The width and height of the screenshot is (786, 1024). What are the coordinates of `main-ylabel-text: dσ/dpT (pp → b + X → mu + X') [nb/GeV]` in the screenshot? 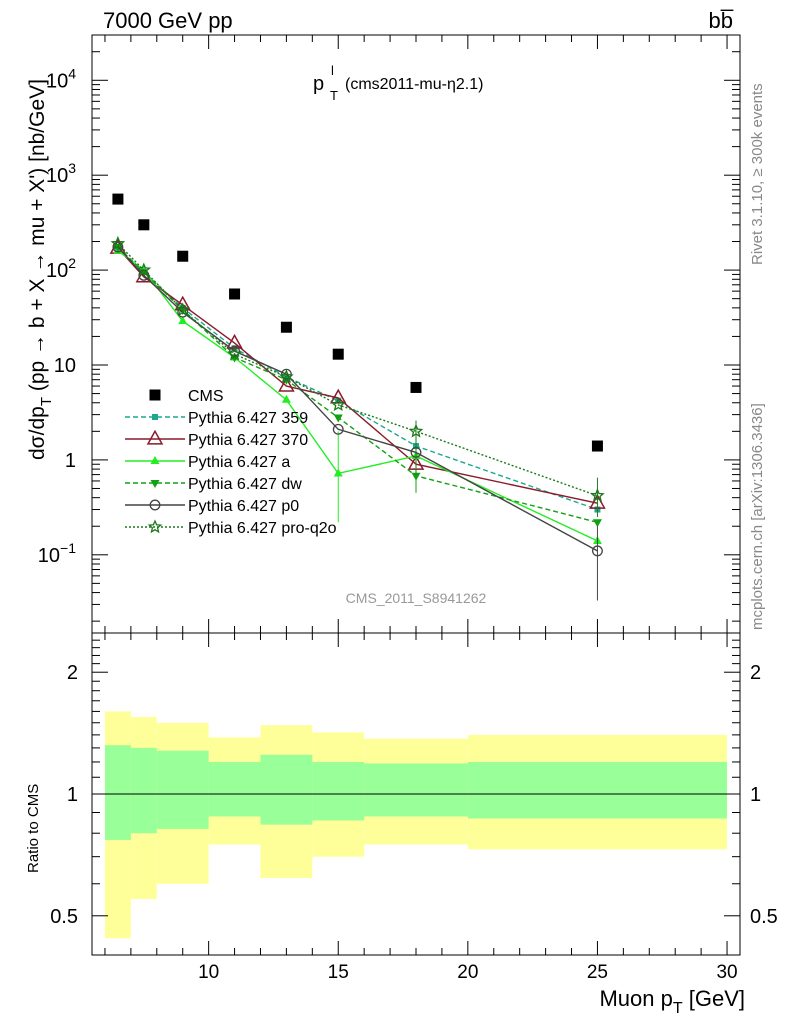 It's located at (40, 269).